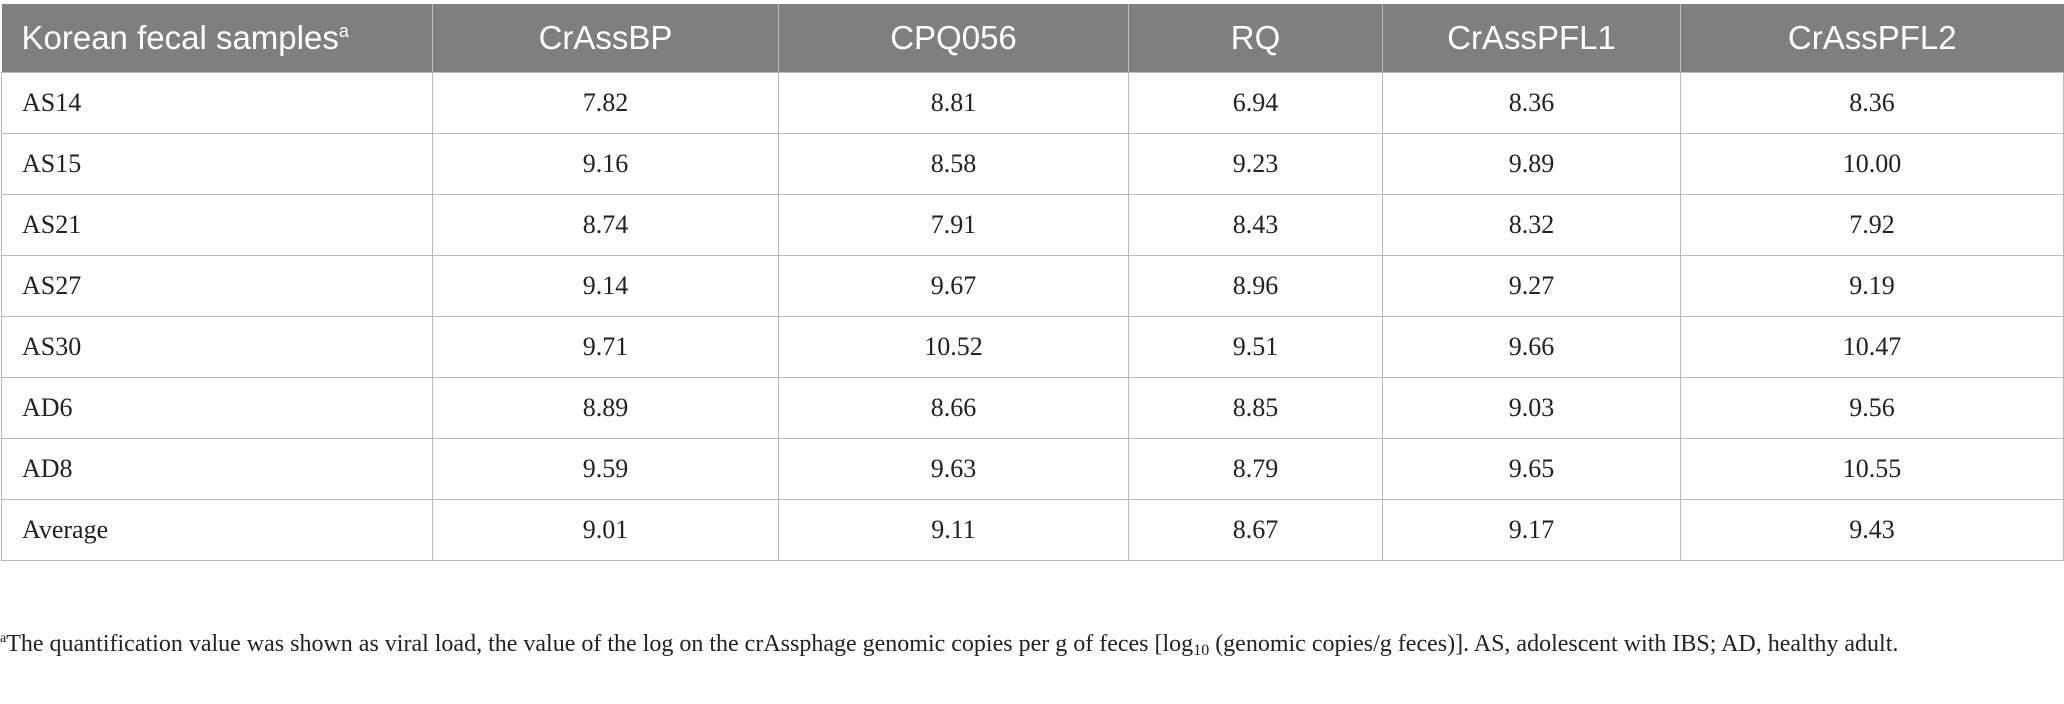 The height and width of the screenshot is (704, 2064). I want to click on header-col-crassbp: CrAssBP, so click(605, 38).